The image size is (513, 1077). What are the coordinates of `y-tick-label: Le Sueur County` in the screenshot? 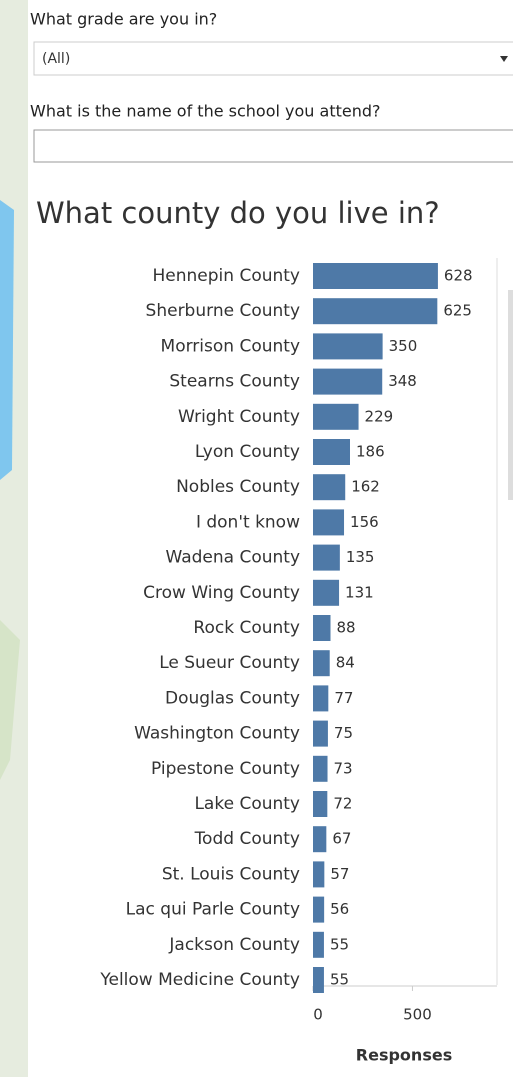 It's located at (229, 663).